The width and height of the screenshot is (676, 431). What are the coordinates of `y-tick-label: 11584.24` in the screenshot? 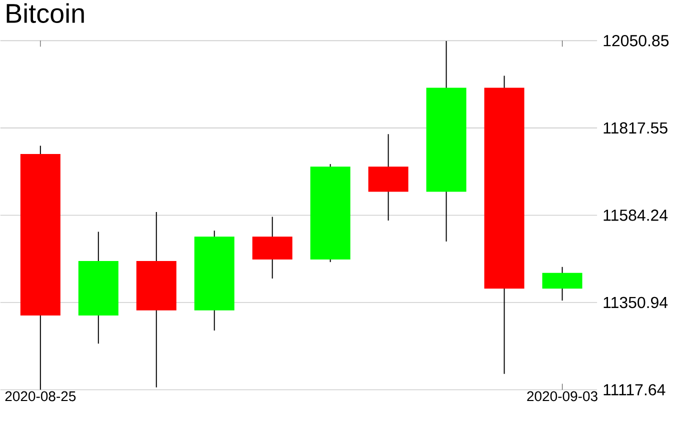 It's located at (636, 216).